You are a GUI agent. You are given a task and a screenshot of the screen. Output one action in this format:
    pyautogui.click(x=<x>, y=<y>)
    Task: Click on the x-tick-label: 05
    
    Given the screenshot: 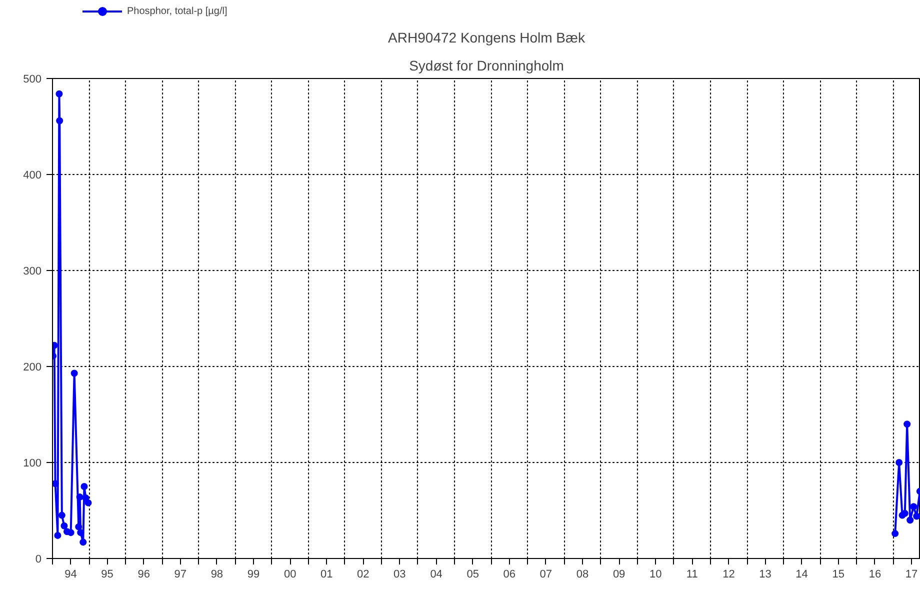 What is the action you would take?
    pyautogui.click(x=472, y=574)
    